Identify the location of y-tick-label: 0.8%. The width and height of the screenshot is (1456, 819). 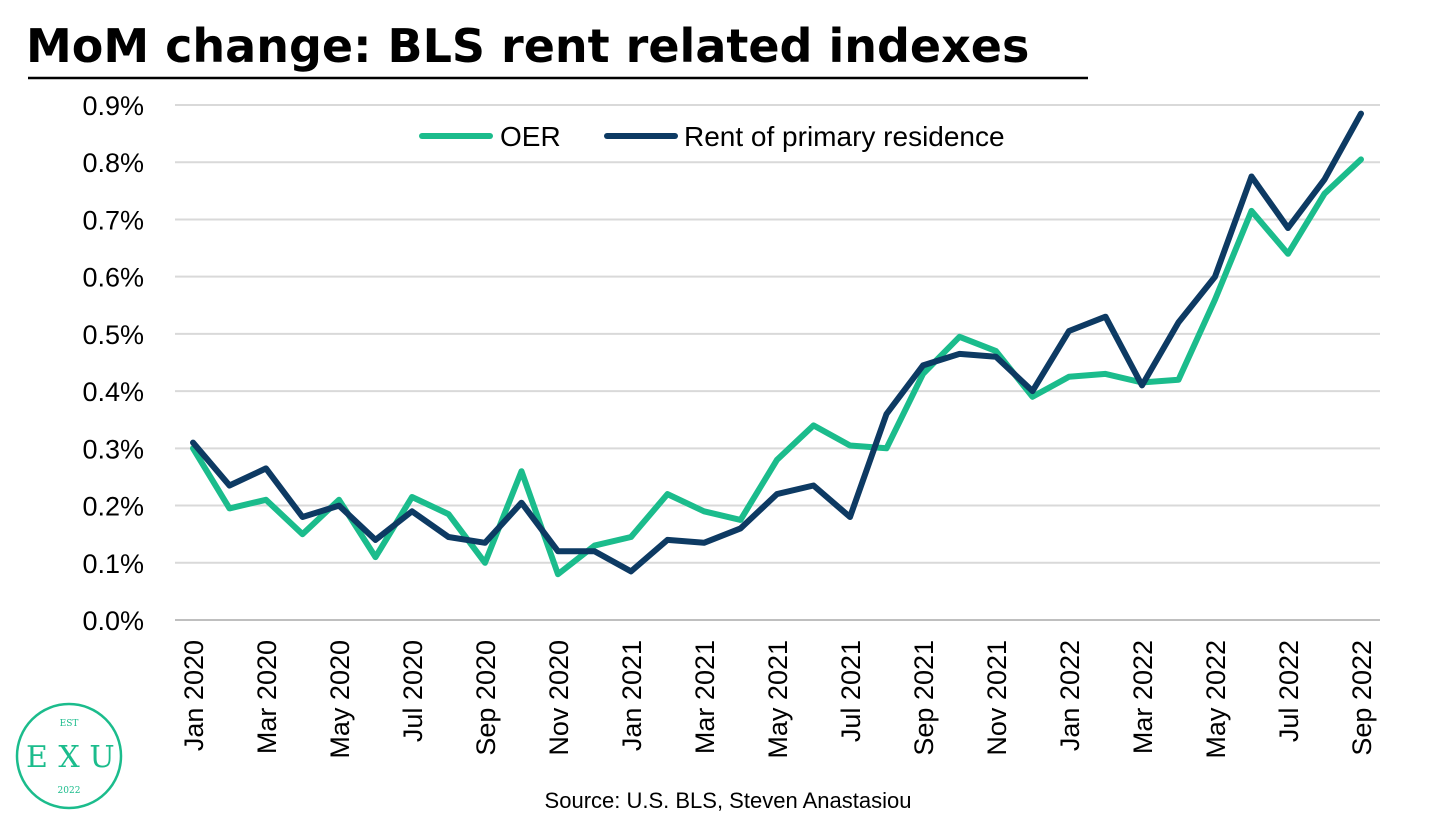
(113, 163).